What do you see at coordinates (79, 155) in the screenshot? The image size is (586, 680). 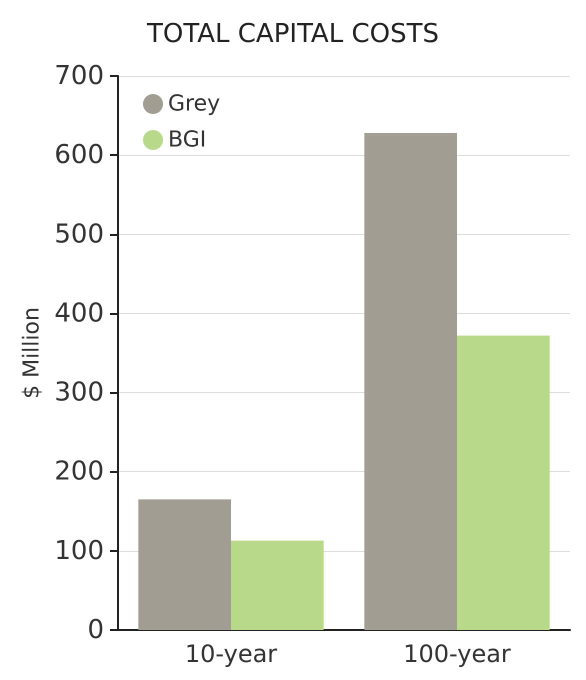 I see `y-tick-label: 600` at bounding box center [79, 155].